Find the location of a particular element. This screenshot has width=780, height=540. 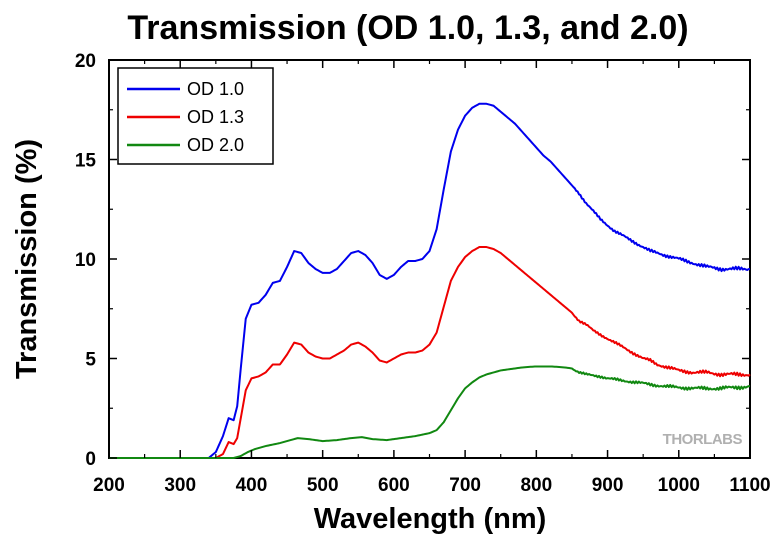

x-tick-label: 200 is located at coordinates (109, 485).